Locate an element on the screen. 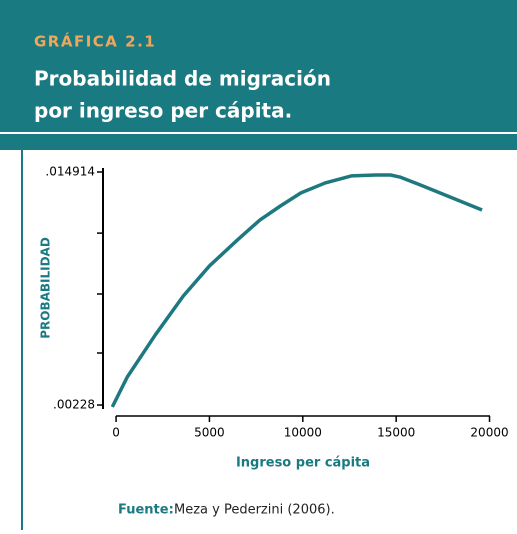 Image resolution: width=517 pixels, height=534 pixels. y-axis-label: PROBABILIDAD is located at coordinates (46, 288).